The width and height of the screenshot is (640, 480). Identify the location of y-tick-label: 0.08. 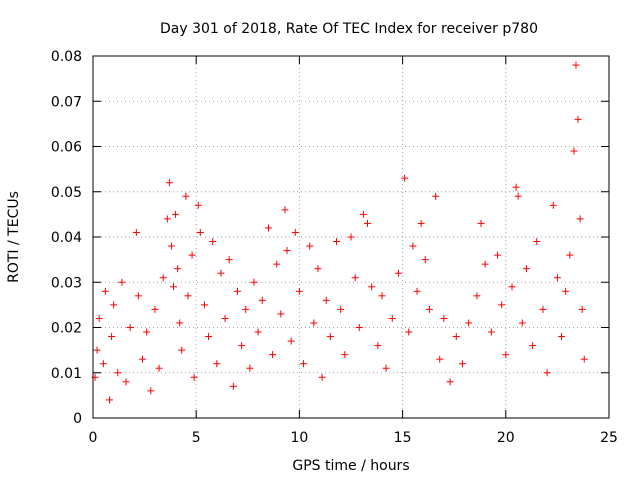
(66, 57).